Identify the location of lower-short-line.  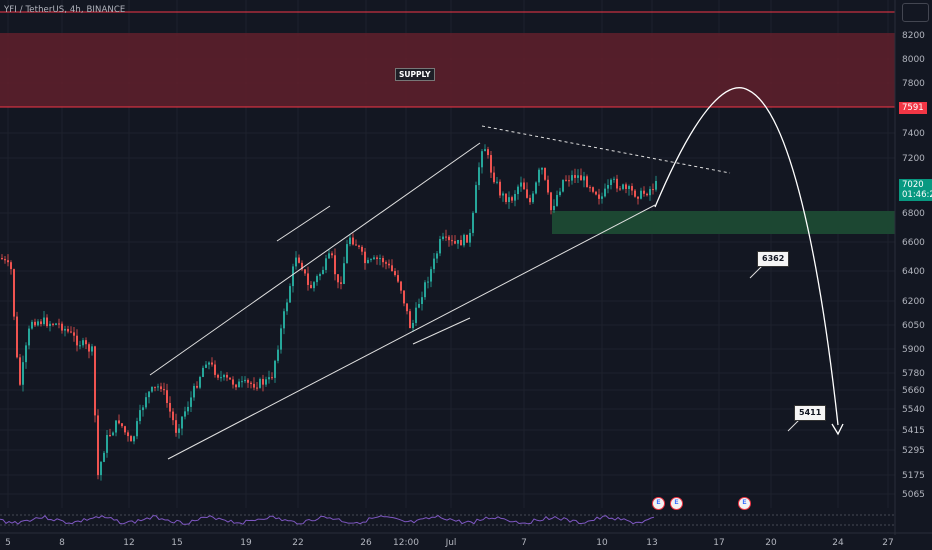
(441, 331).